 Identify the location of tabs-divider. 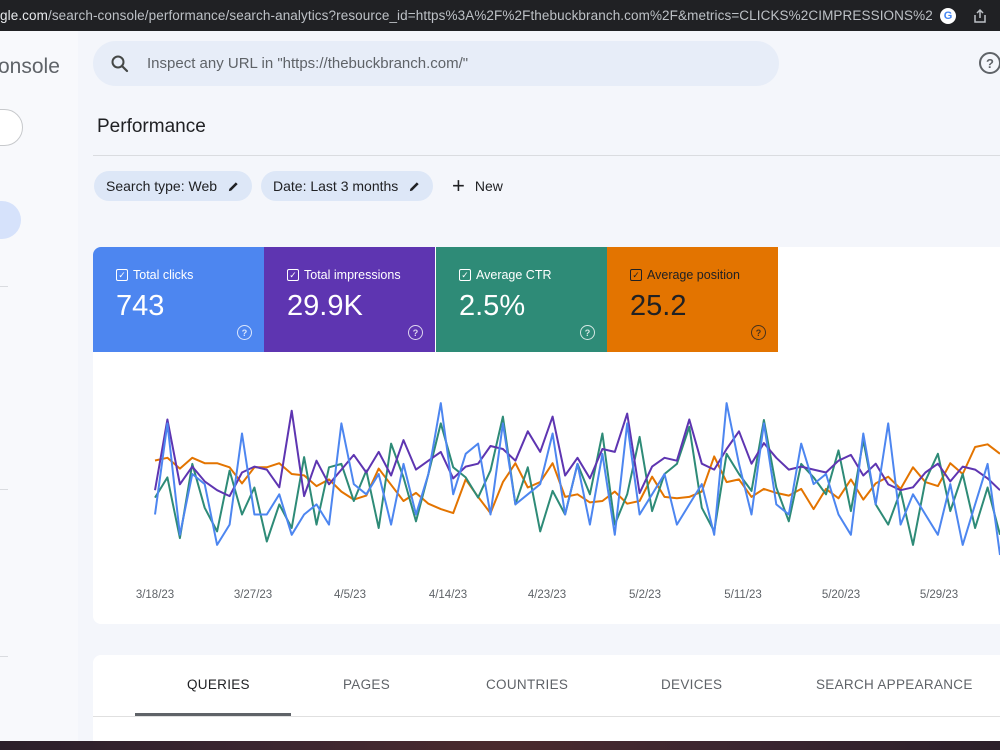
(546, 716).